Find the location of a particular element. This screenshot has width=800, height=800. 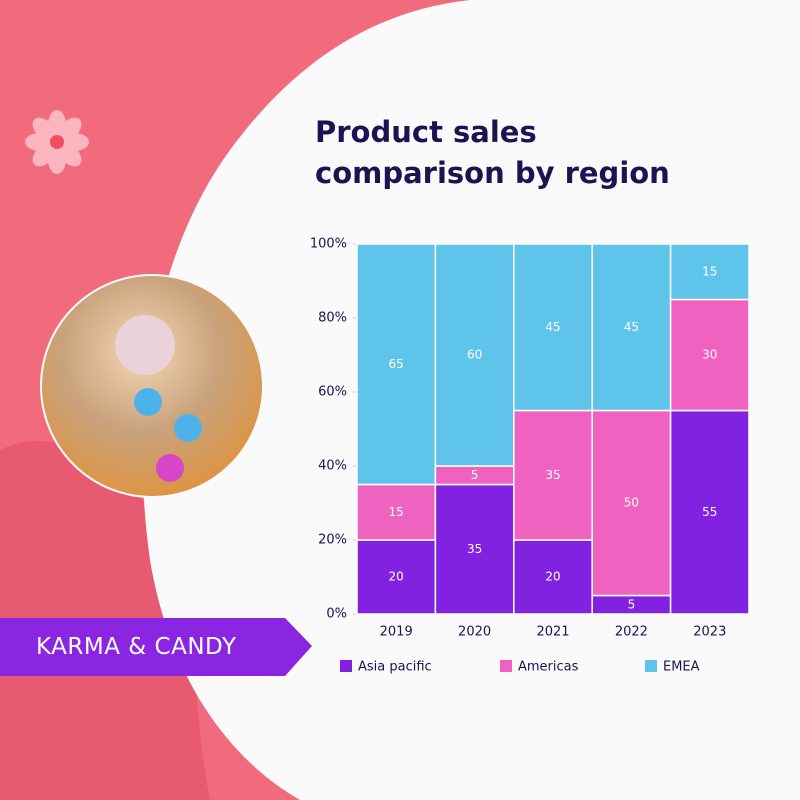

y-tick-label: 100% is located at coordinates (328, 244).